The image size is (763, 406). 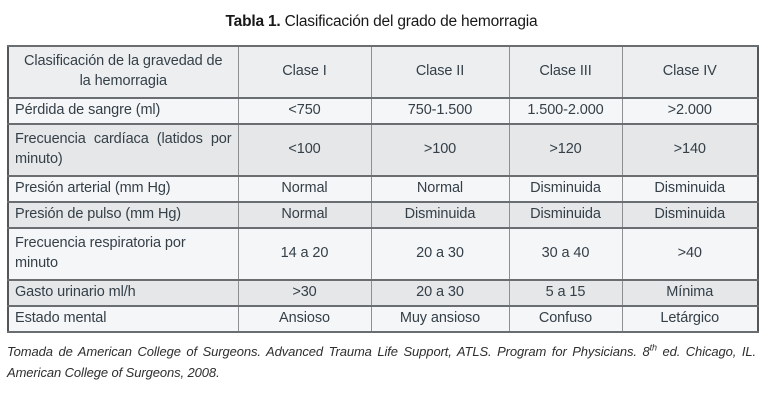 What do you see at coordinates (123, 293) in the screenshot?
I see `row-label: Gasto urinario ml/h` at bounding box center [123, 293].